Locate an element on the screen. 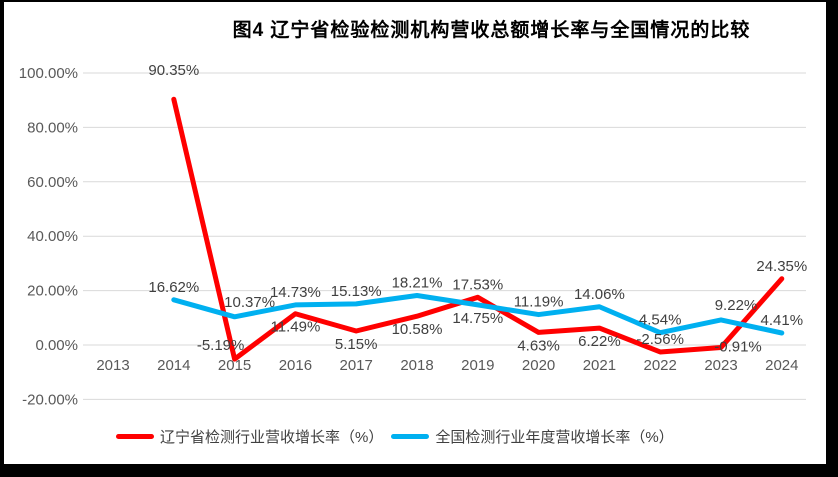 The width and height of the screenshot is (838, 477). data-label-national: 16.62% is located at coordinates (173, 287).